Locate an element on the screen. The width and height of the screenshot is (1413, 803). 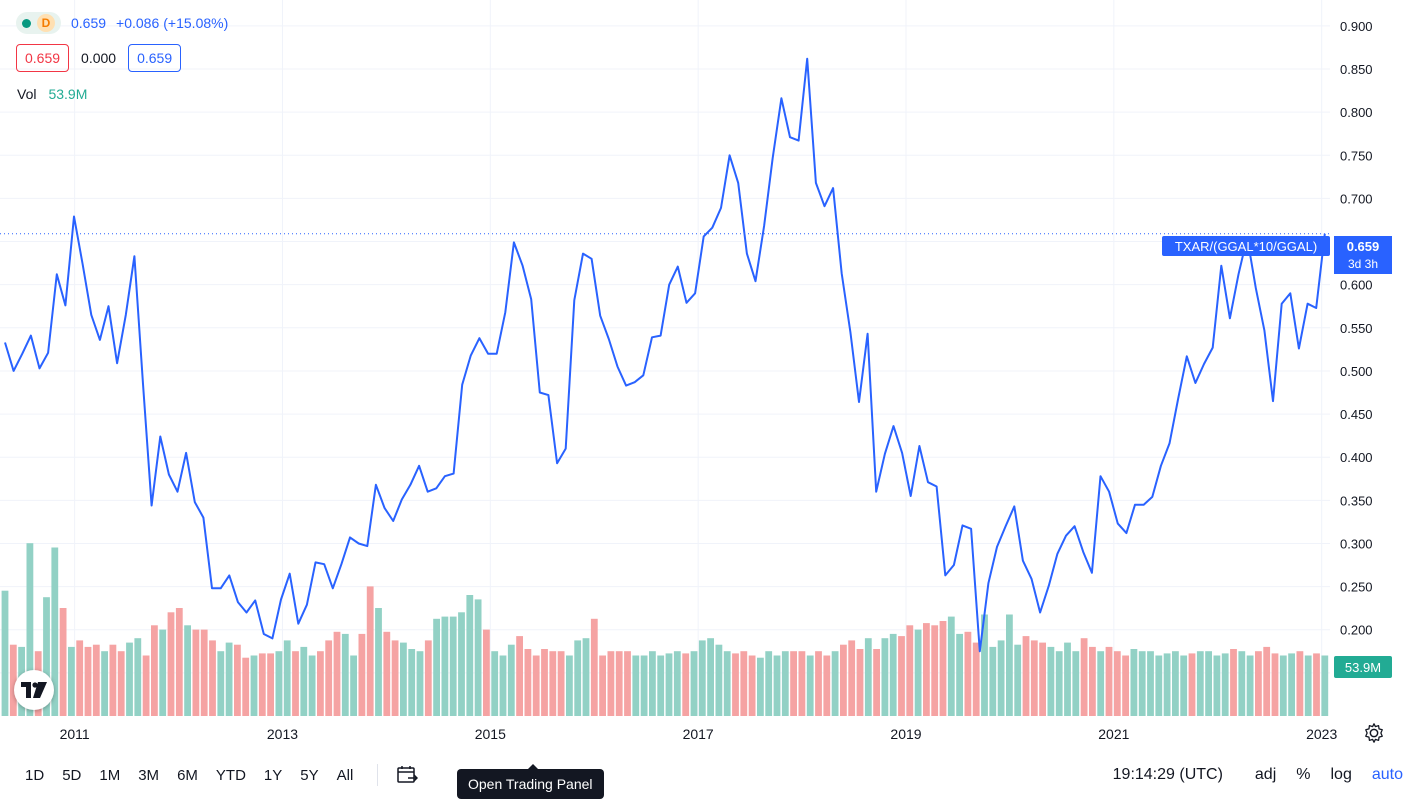
settings-gear-icon is located at coordinates (1374, 733).